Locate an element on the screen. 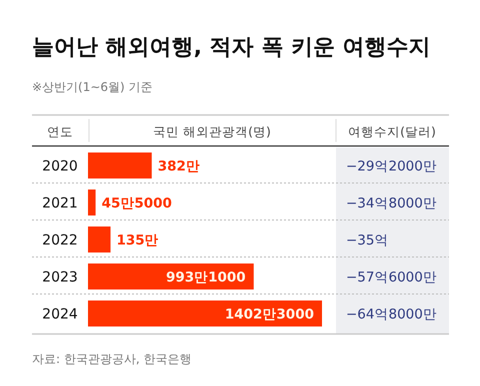  x-axis-title: 국민 해외관광객(명) is located at coordinates (212, 131).